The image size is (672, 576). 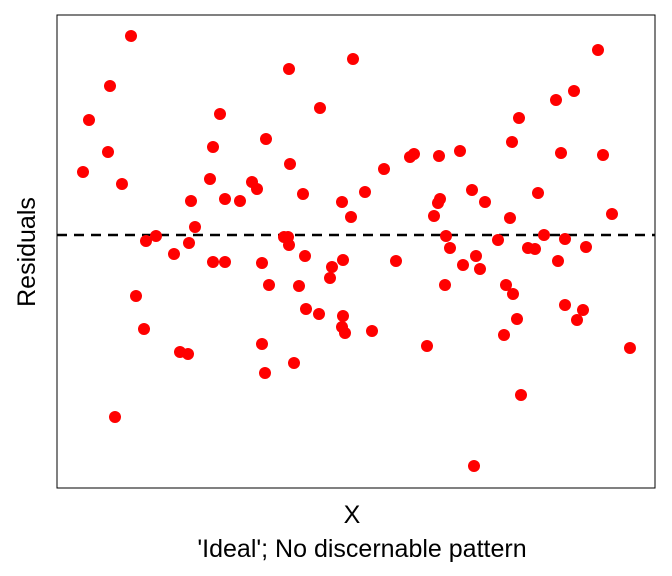 I want to click on caption: 'Ideal'; No discernable pattern, so click(x=361, y=549).